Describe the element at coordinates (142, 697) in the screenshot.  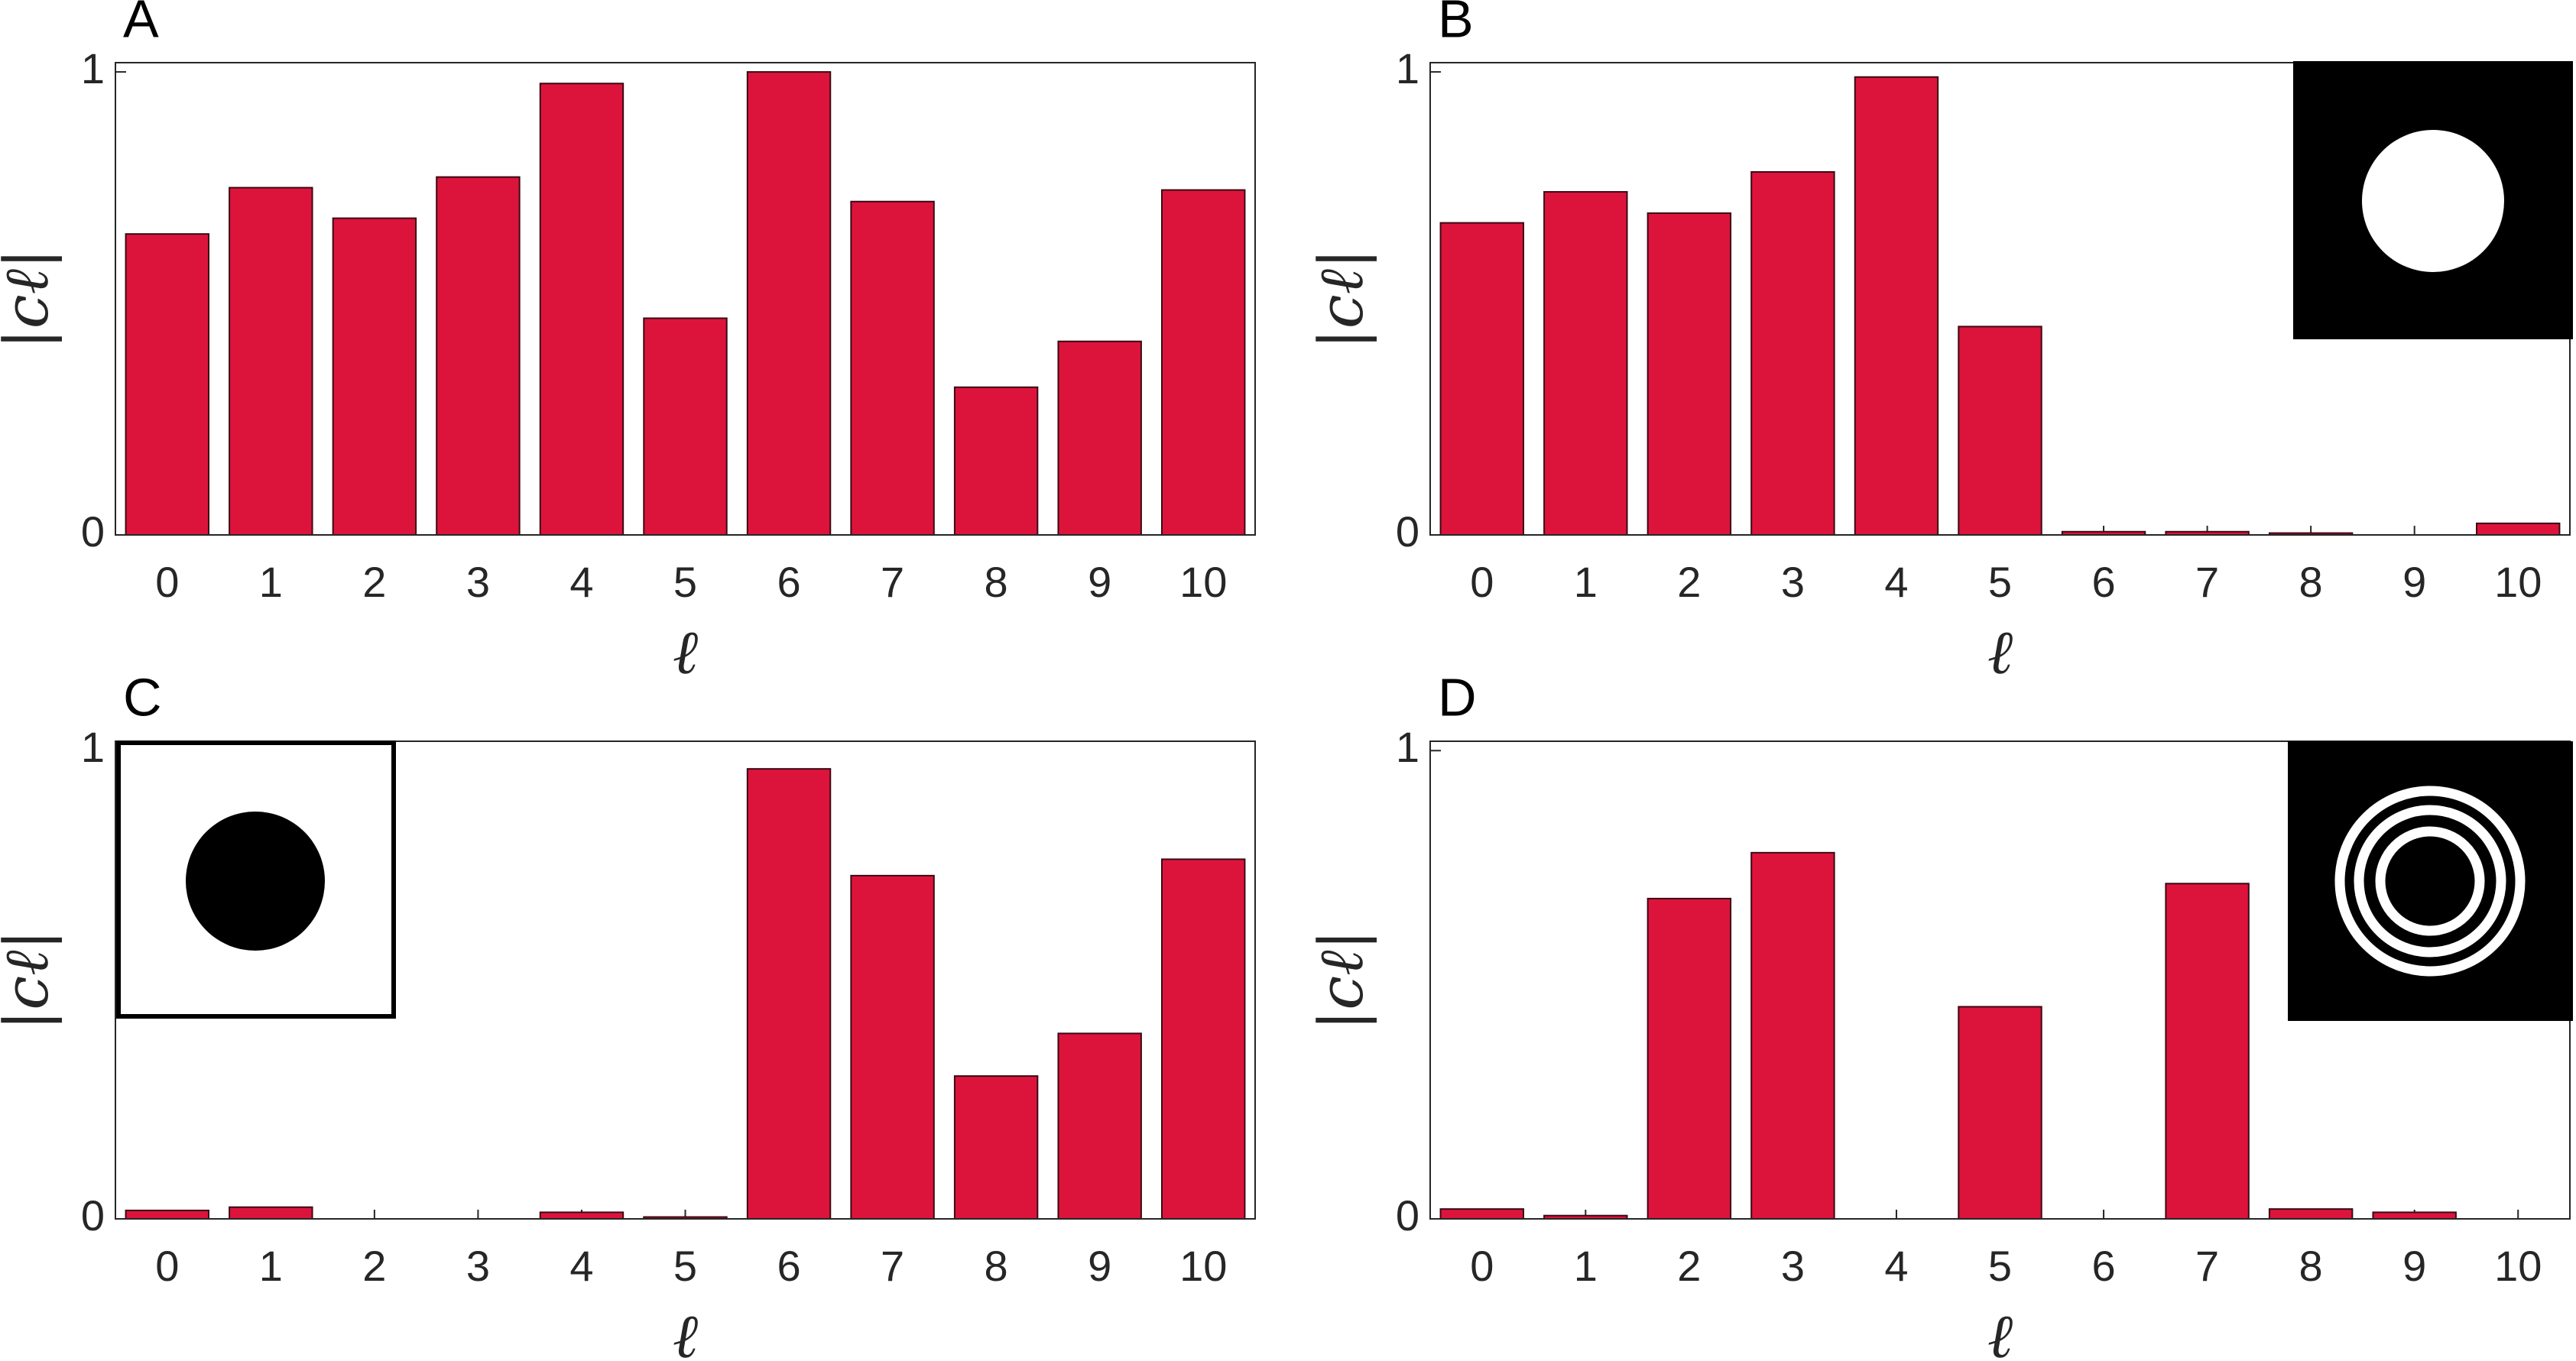
I see `panel-label: C` at that location.